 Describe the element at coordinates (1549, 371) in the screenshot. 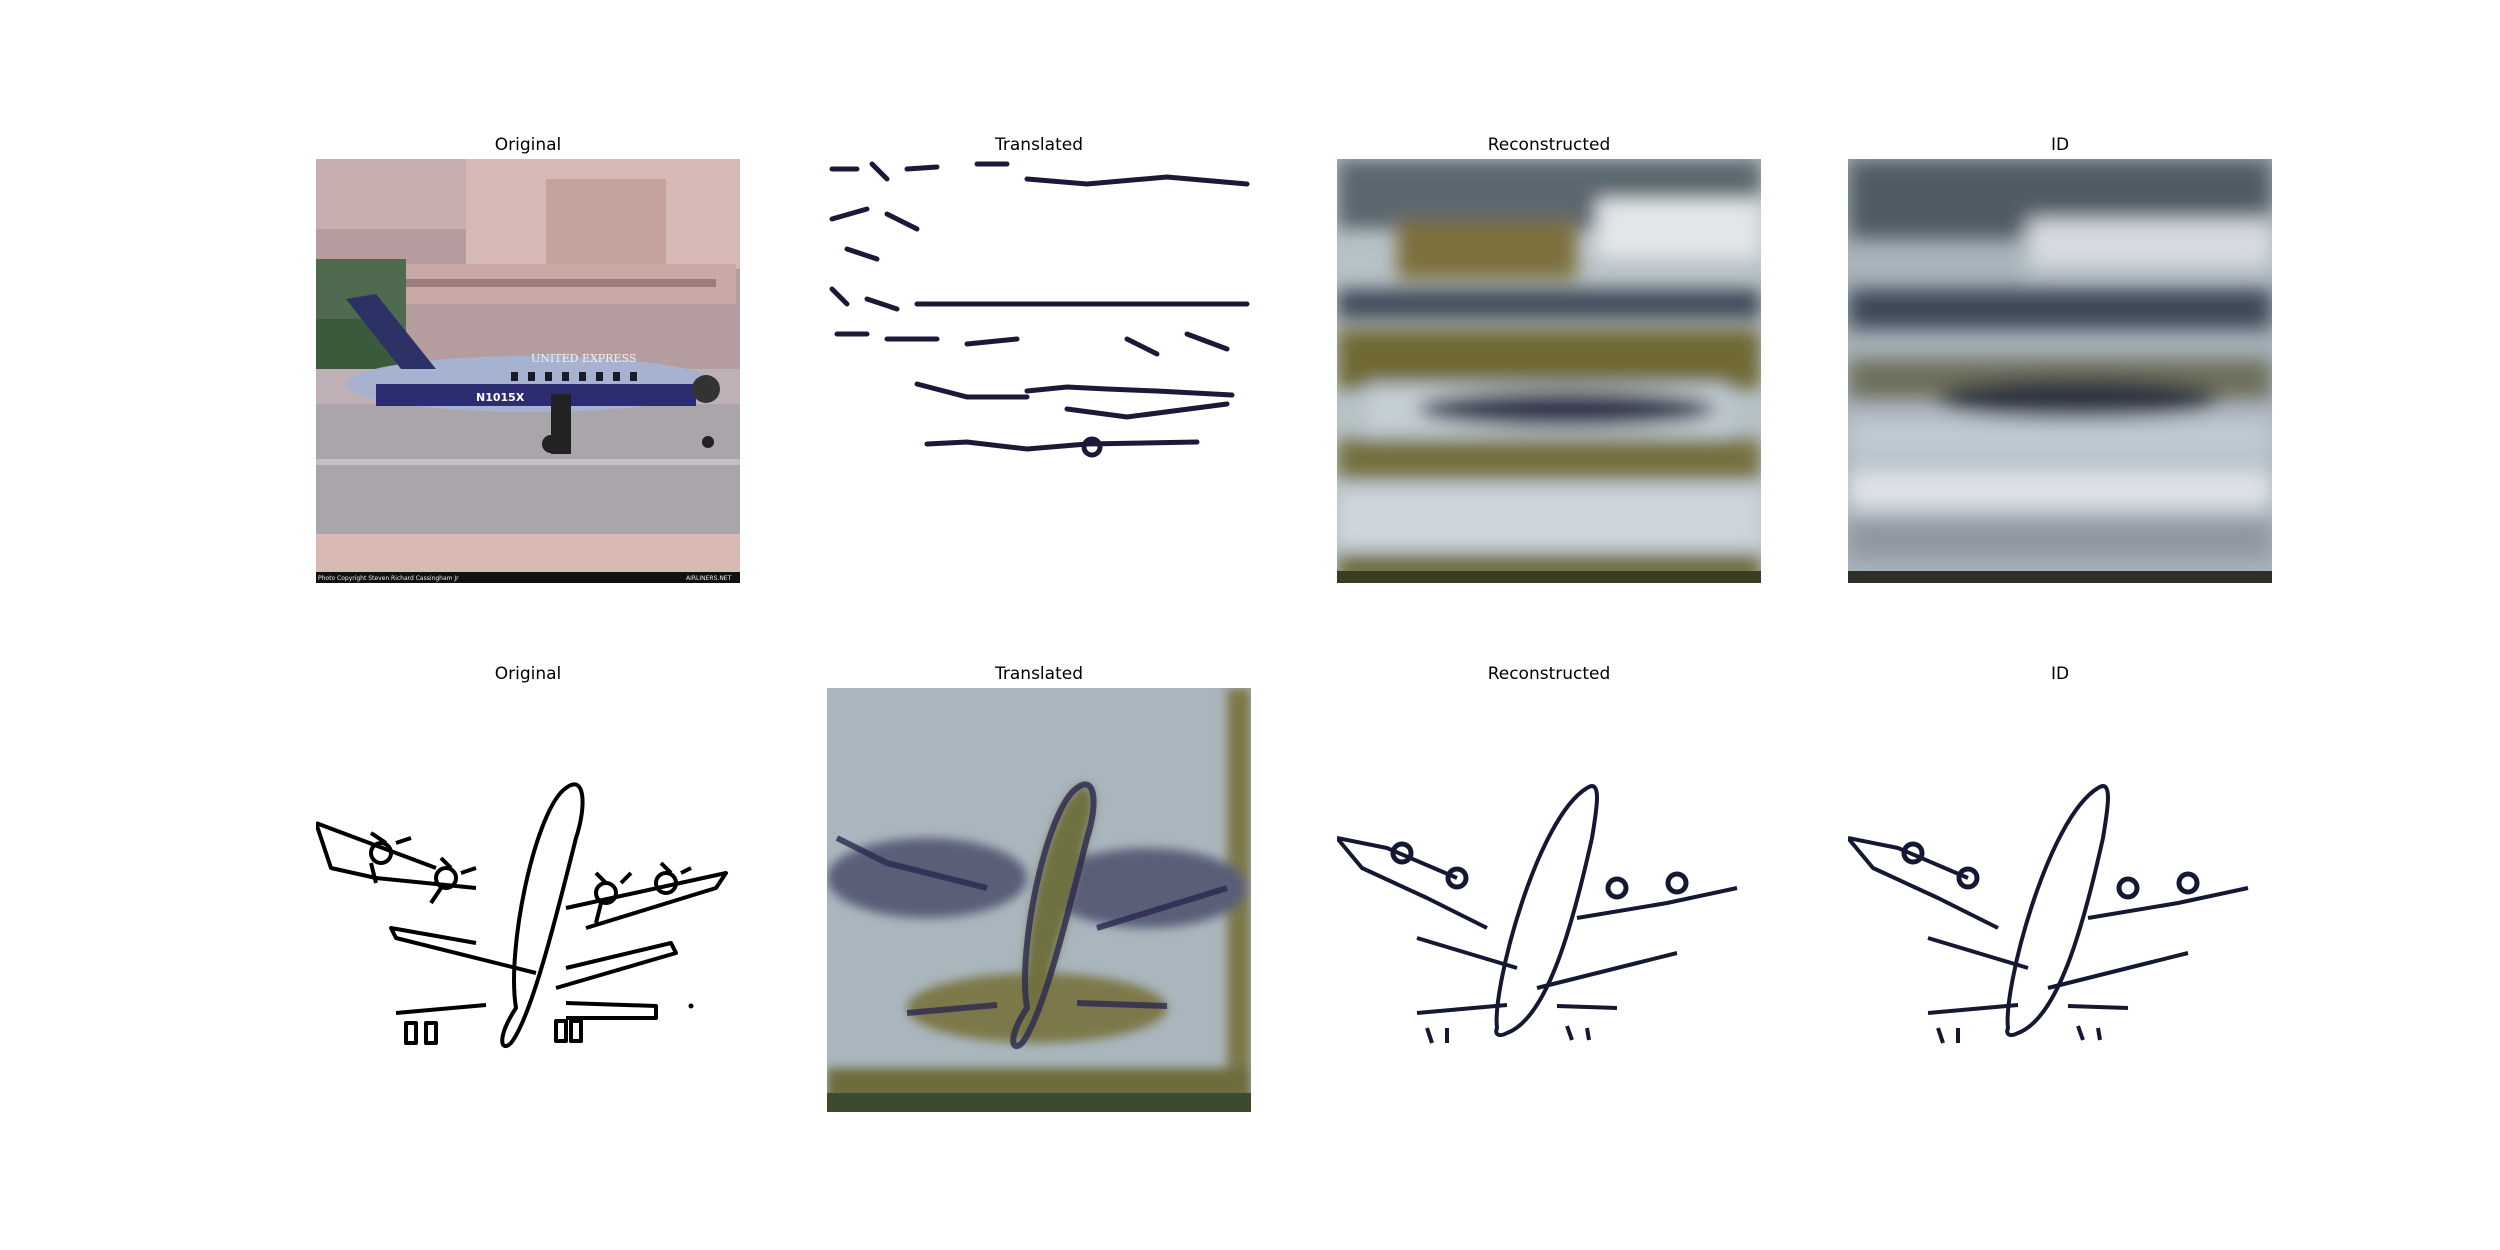

I see `reconstructed-photo-image` at that location.